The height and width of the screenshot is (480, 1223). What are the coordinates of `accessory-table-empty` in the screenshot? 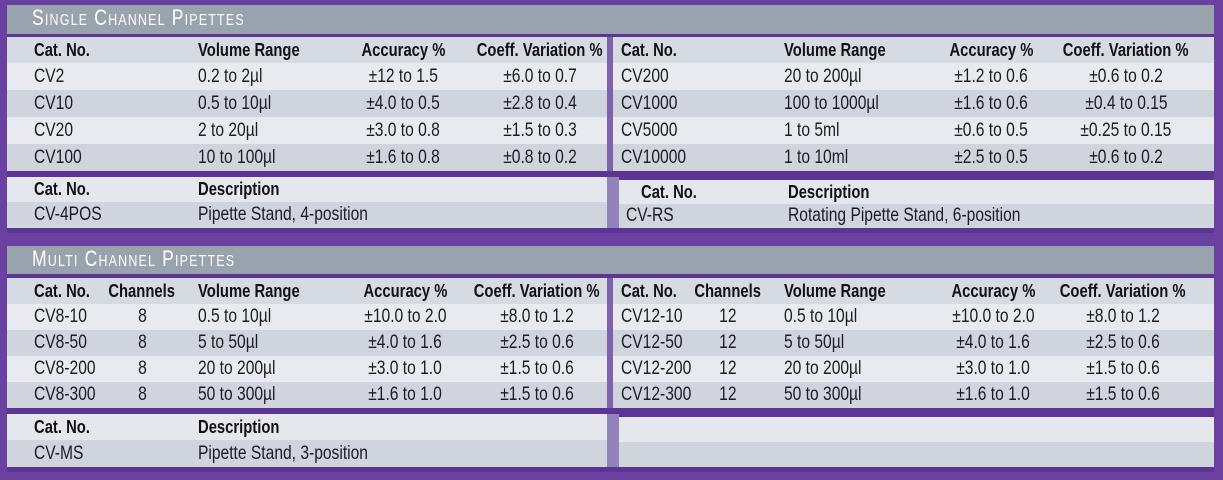 It's located at (916, 440).